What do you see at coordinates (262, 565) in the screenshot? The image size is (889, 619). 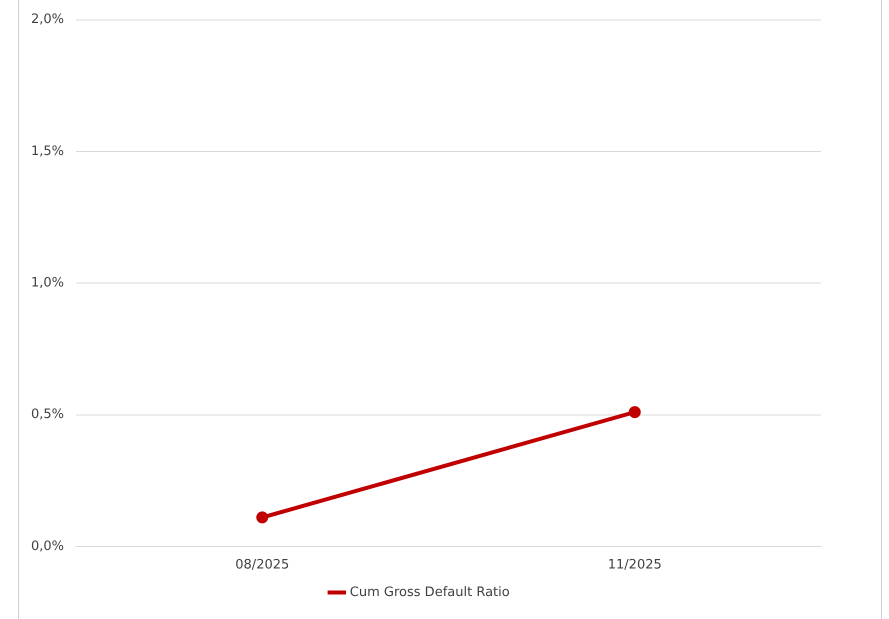 I see `x-tick-label: 08/2025` at bounding box center [262, 565].